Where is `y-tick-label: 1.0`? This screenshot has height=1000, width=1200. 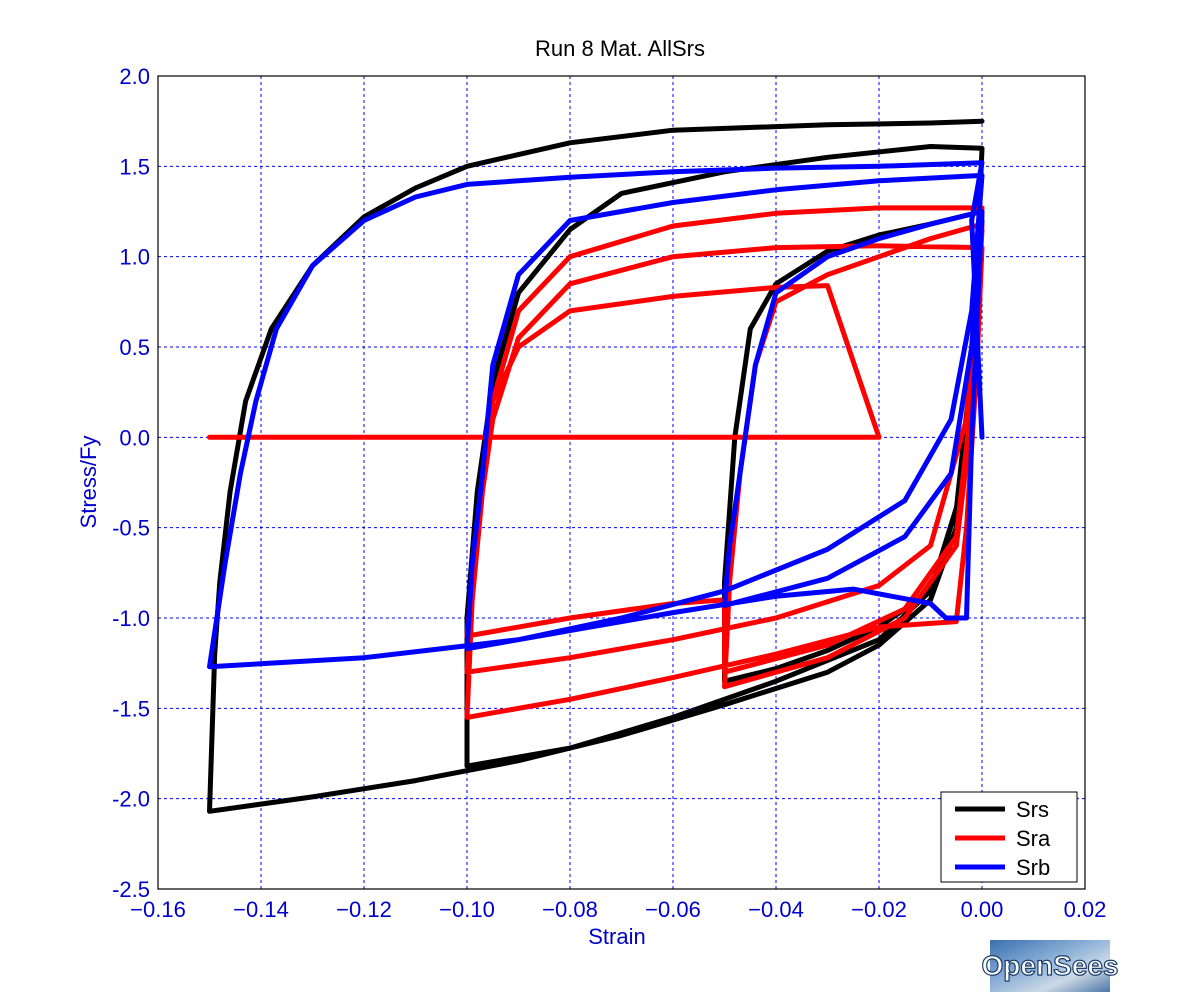 y-tick-label: 1.0 is located at coordinates (134, 257).